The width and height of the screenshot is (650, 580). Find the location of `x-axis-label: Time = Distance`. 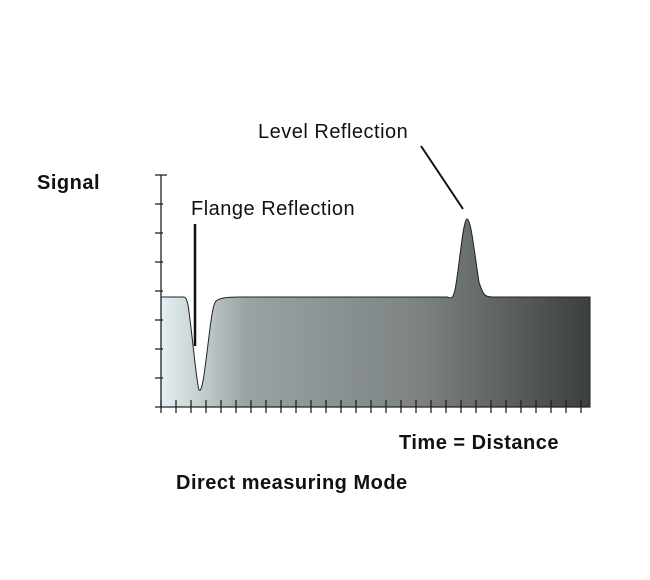

x-axis-label: Time = Distance is located at coordinates (479, 443).